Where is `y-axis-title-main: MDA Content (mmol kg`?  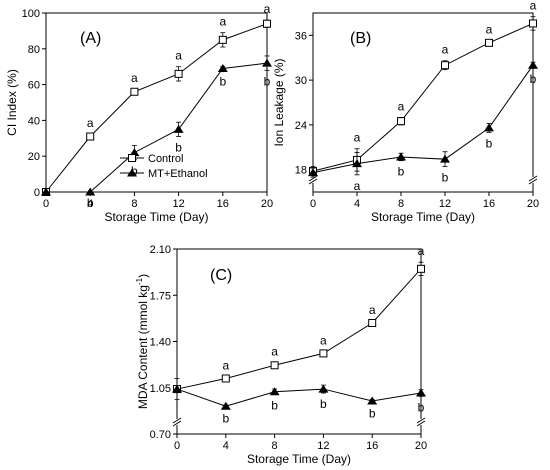
y-axis-title-main: MDA Content (mmol kg is located at coordinates (143, 347).